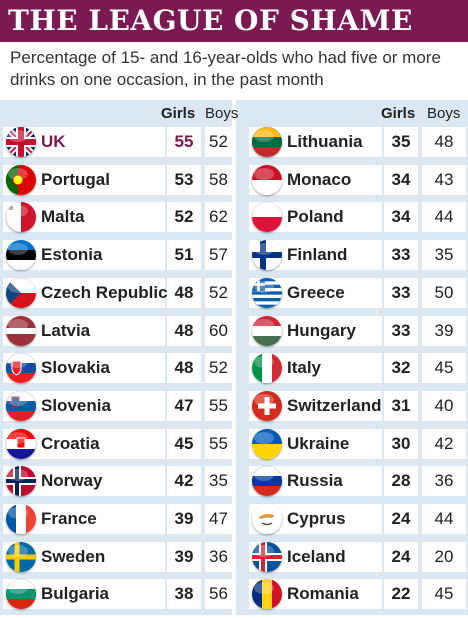 Image resolution: width=468 pixels, height=618 pixels. I want to click on country-name: Lithuania, so click(325, 141).